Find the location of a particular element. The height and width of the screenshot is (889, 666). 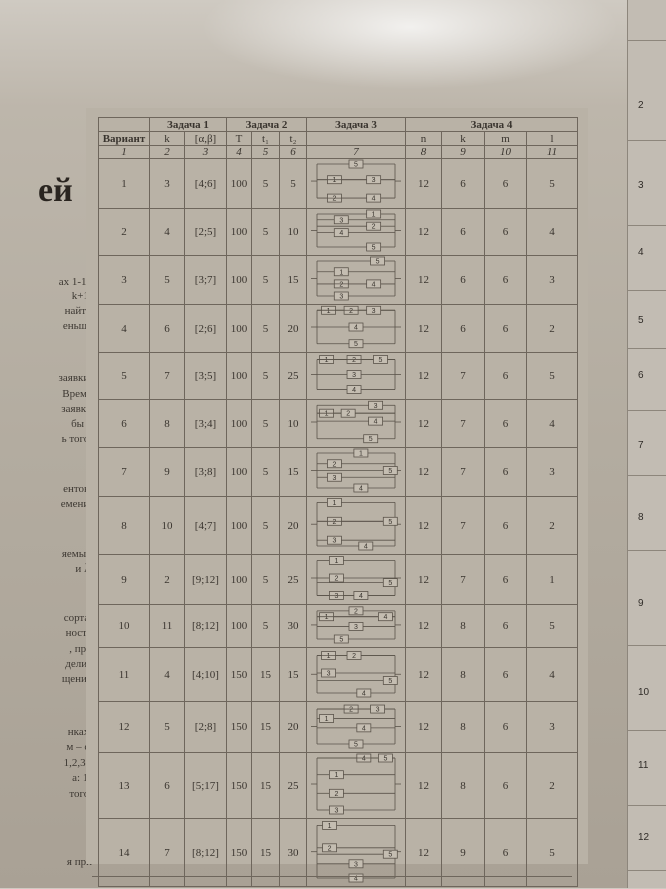

left-page-text-fragment: я при is located at coordinates (79, 862).